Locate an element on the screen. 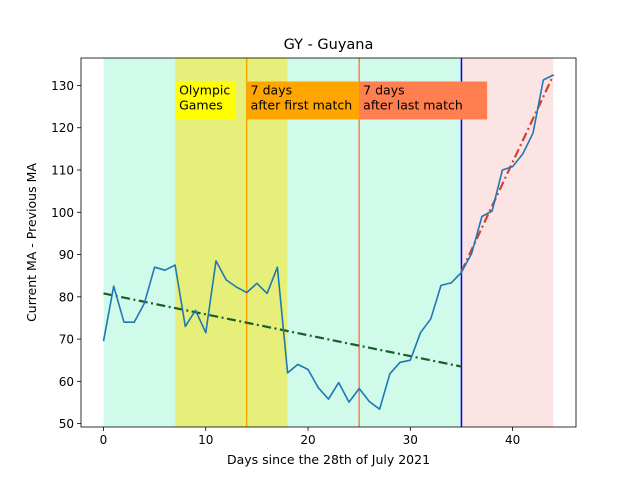  y-tick-label-80: 80 is located at coordinates (66, 297).